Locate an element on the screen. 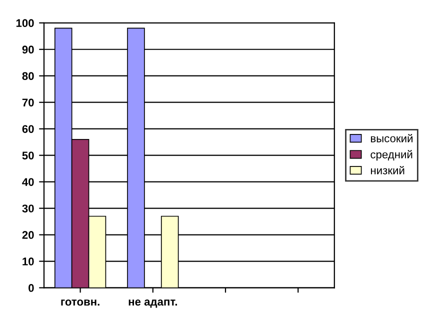 Image resolution: width=440 pixels, height=327 pixels. y-tick-label: 90 is located at coordinates (28, 50).